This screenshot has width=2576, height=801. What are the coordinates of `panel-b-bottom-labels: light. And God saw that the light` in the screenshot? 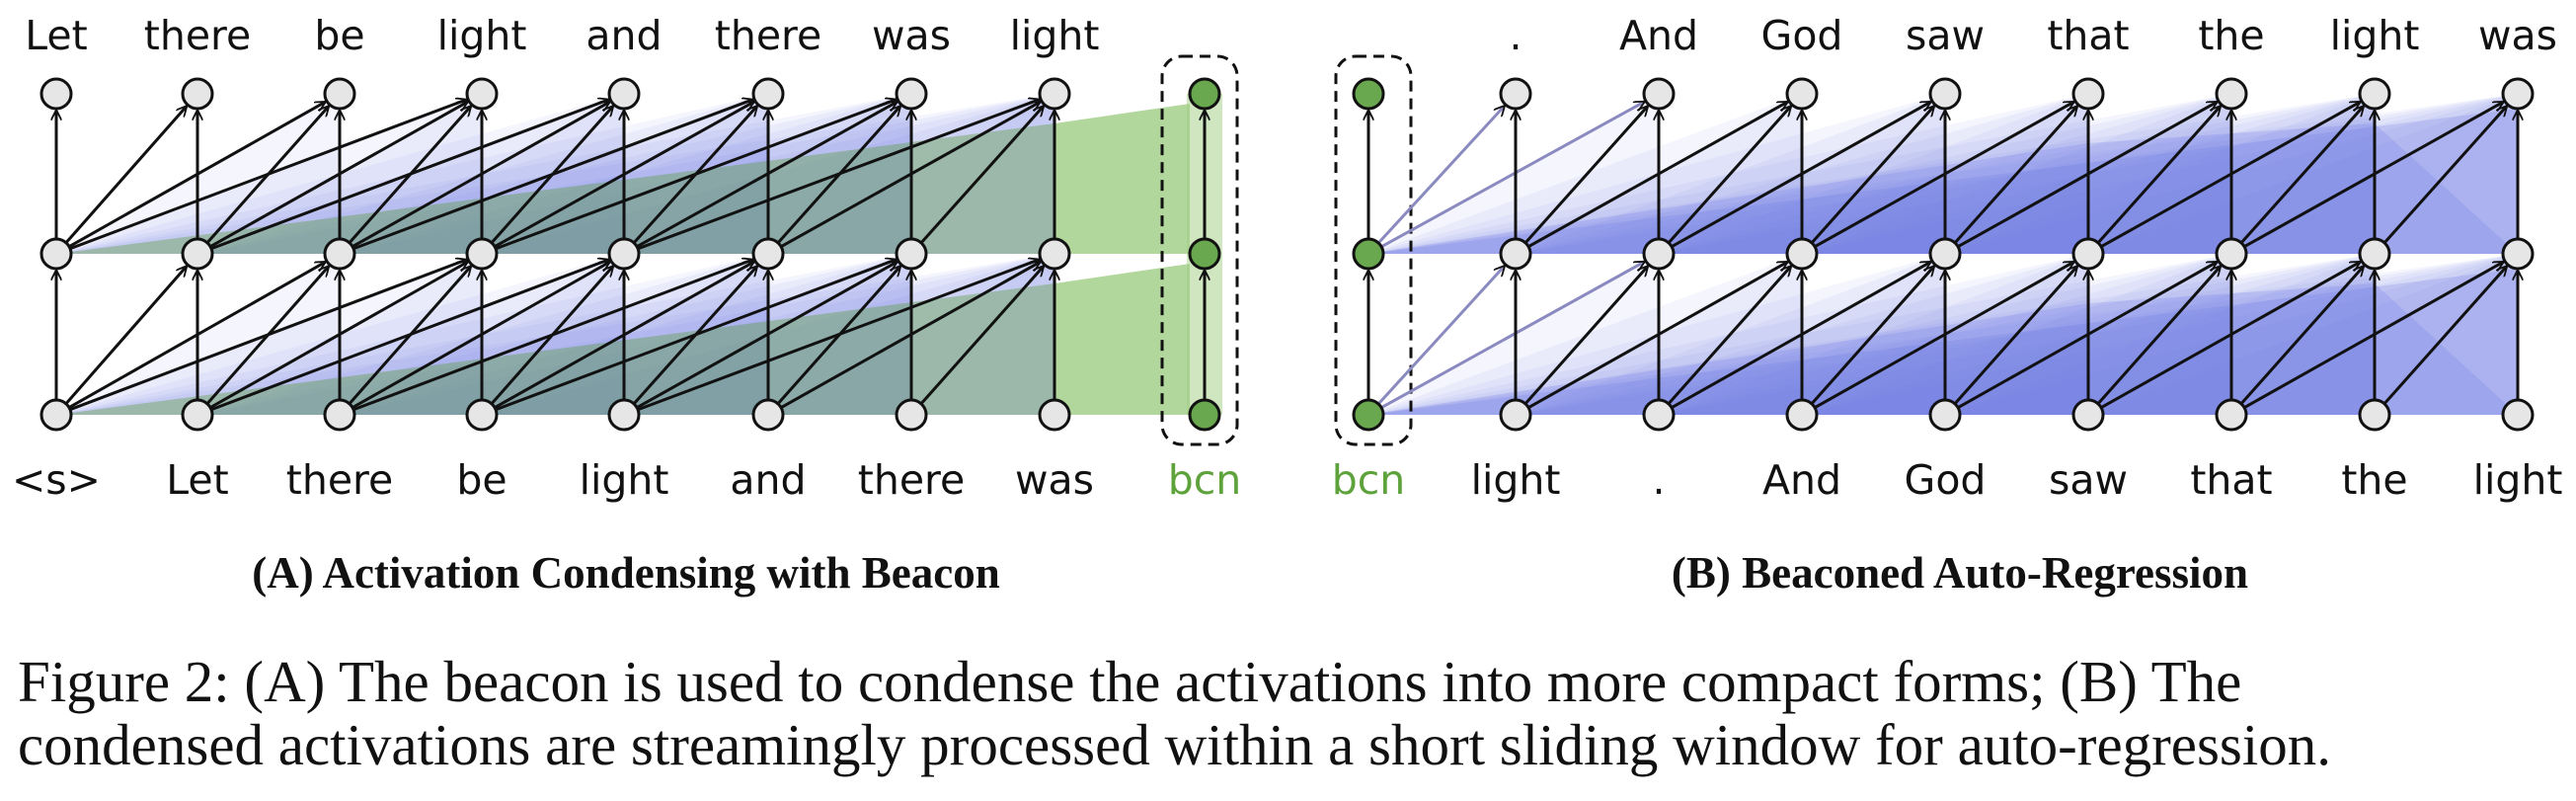 It's located at (2017, 480).